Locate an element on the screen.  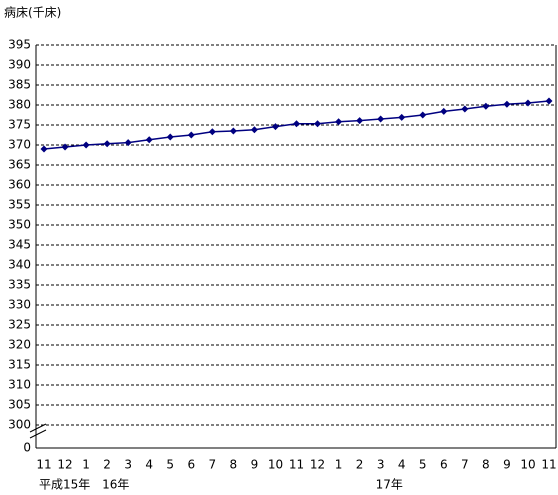
y-tick-label: 355 is located at coordinates (19, 205).